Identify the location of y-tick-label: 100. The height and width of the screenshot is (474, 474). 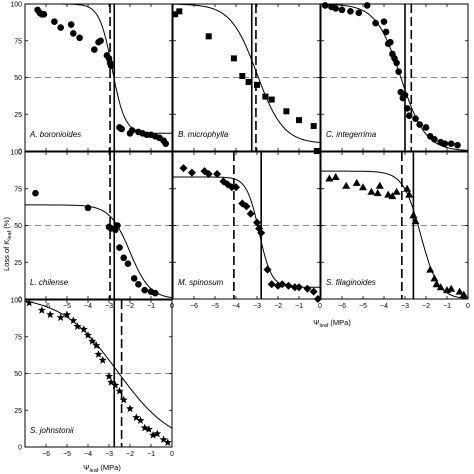
(16, 153).